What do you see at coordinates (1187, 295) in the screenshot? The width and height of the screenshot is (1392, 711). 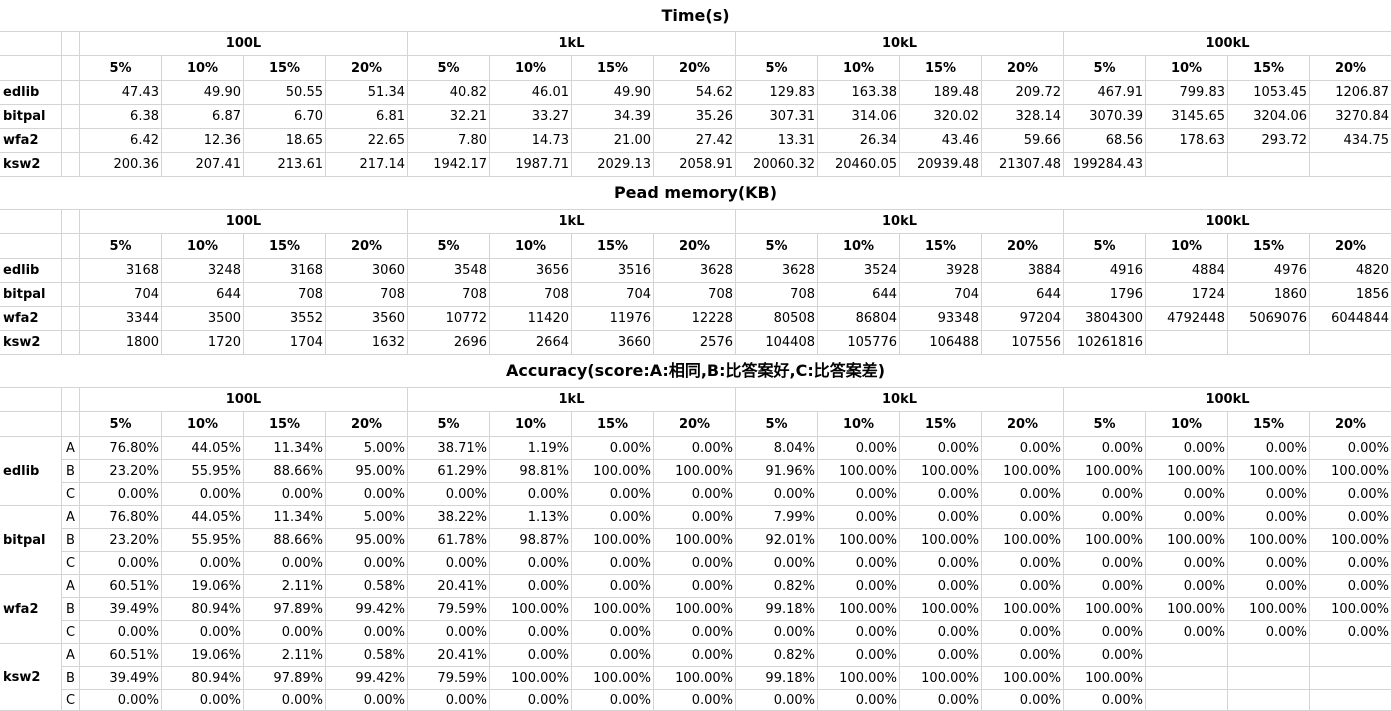 I see `value-cell: 1724` at bounding box center [1187, 295].